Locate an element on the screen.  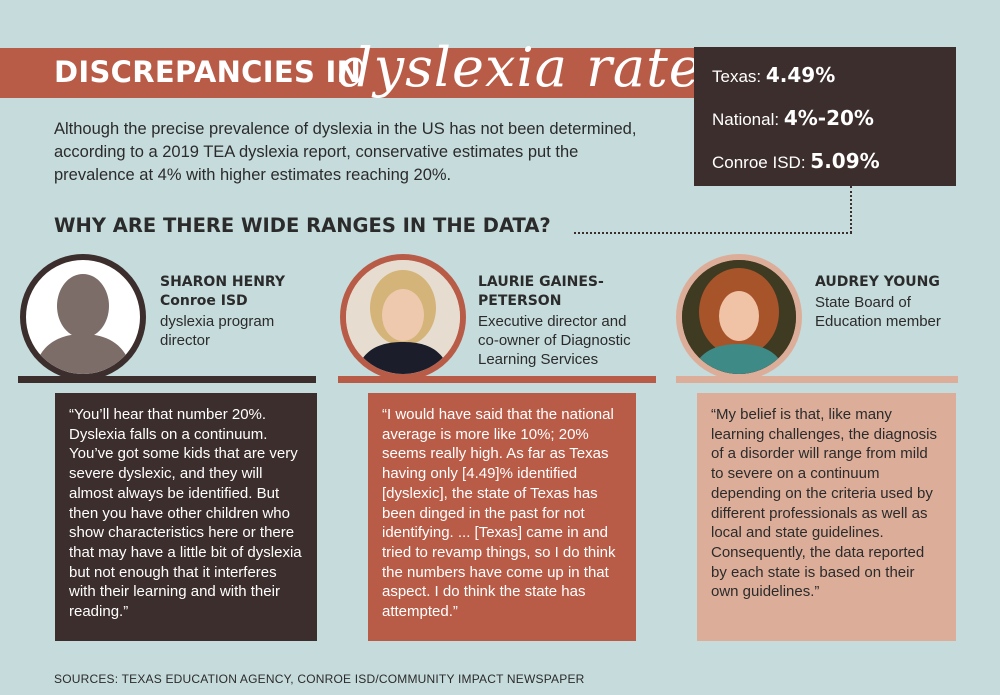
avatar-placeholder is located at coordinates (83, 317).